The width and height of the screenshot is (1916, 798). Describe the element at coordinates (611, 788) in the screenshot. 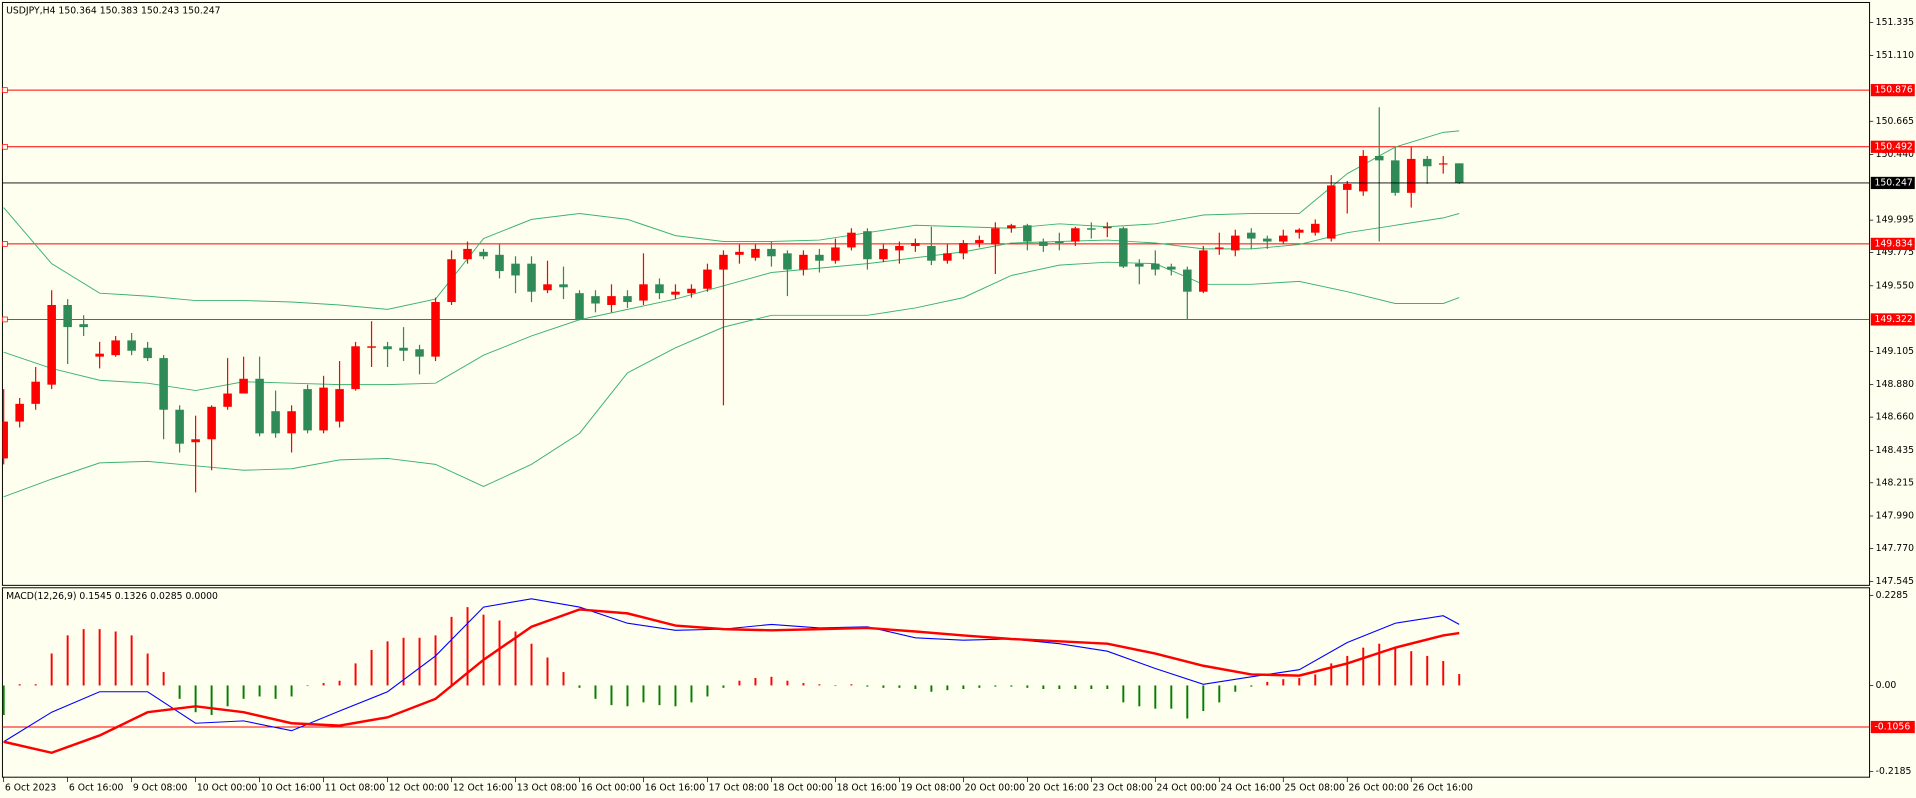

I see `x-tick-label: 16 Oct 00:00` at that location.